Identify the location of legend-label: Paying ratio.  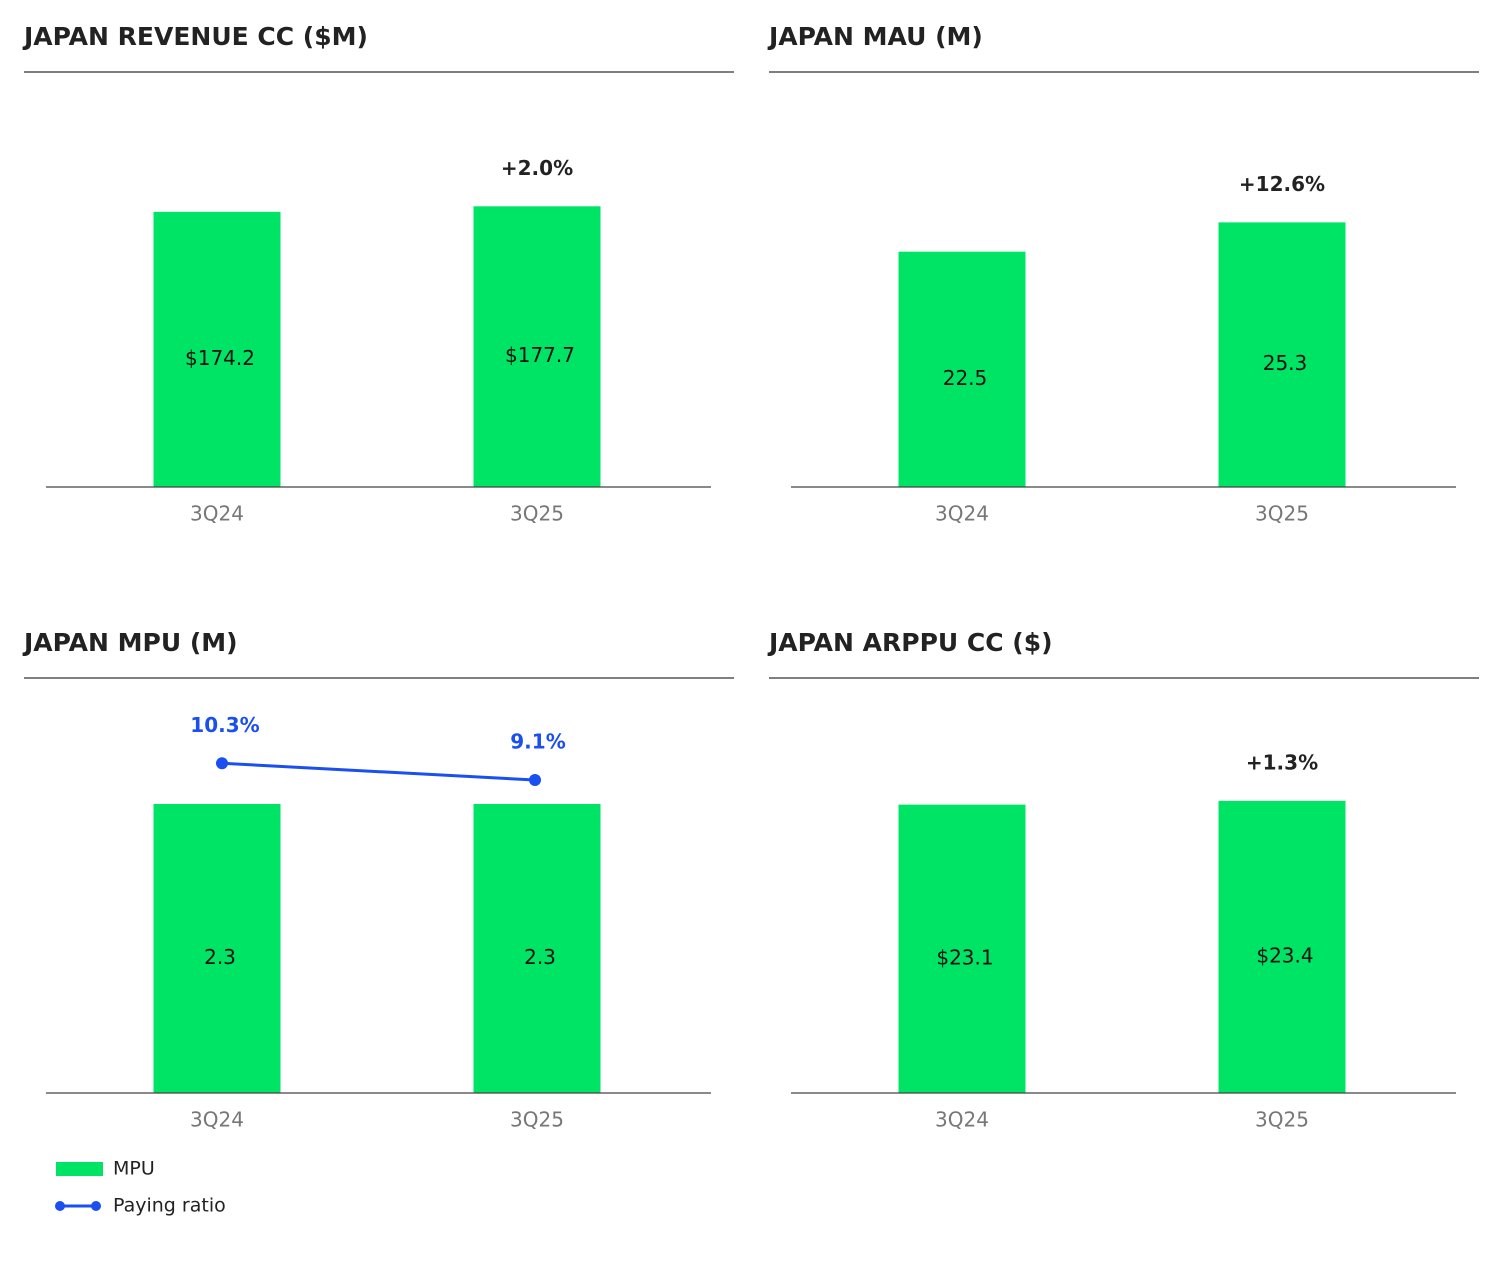
(169, 1206).